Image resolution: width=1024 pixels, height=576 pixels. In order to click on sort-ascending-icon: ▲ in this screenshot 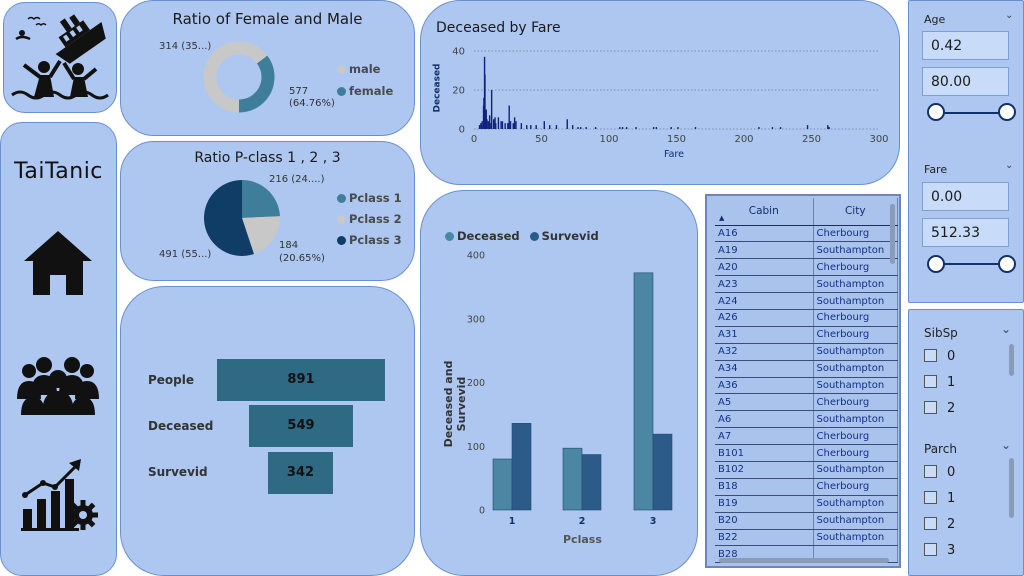, I will do `click(722, 217)`.